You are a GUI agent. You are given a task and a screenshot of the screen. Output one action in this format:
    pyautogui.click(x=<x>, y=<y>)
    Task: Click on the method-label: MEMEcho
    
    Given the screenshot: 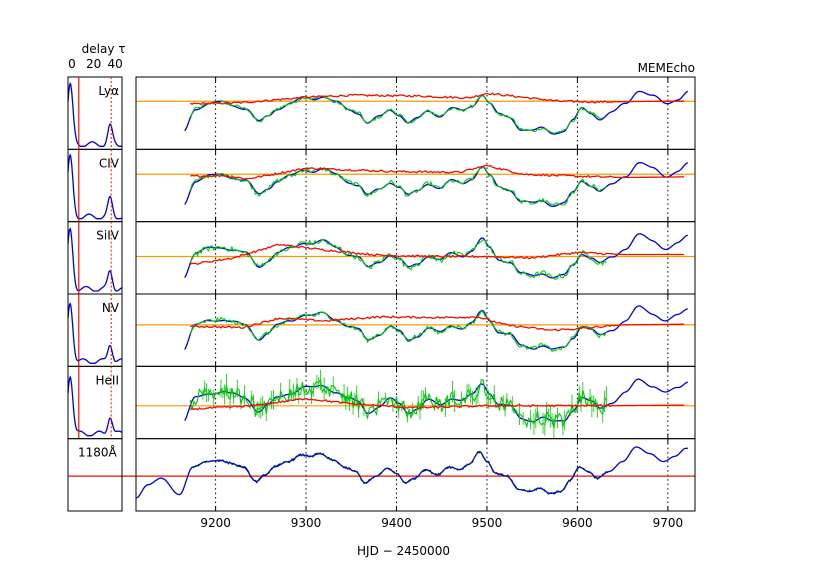 What is the action you would take?
    pyautogui.click(x=666, y=68)
    